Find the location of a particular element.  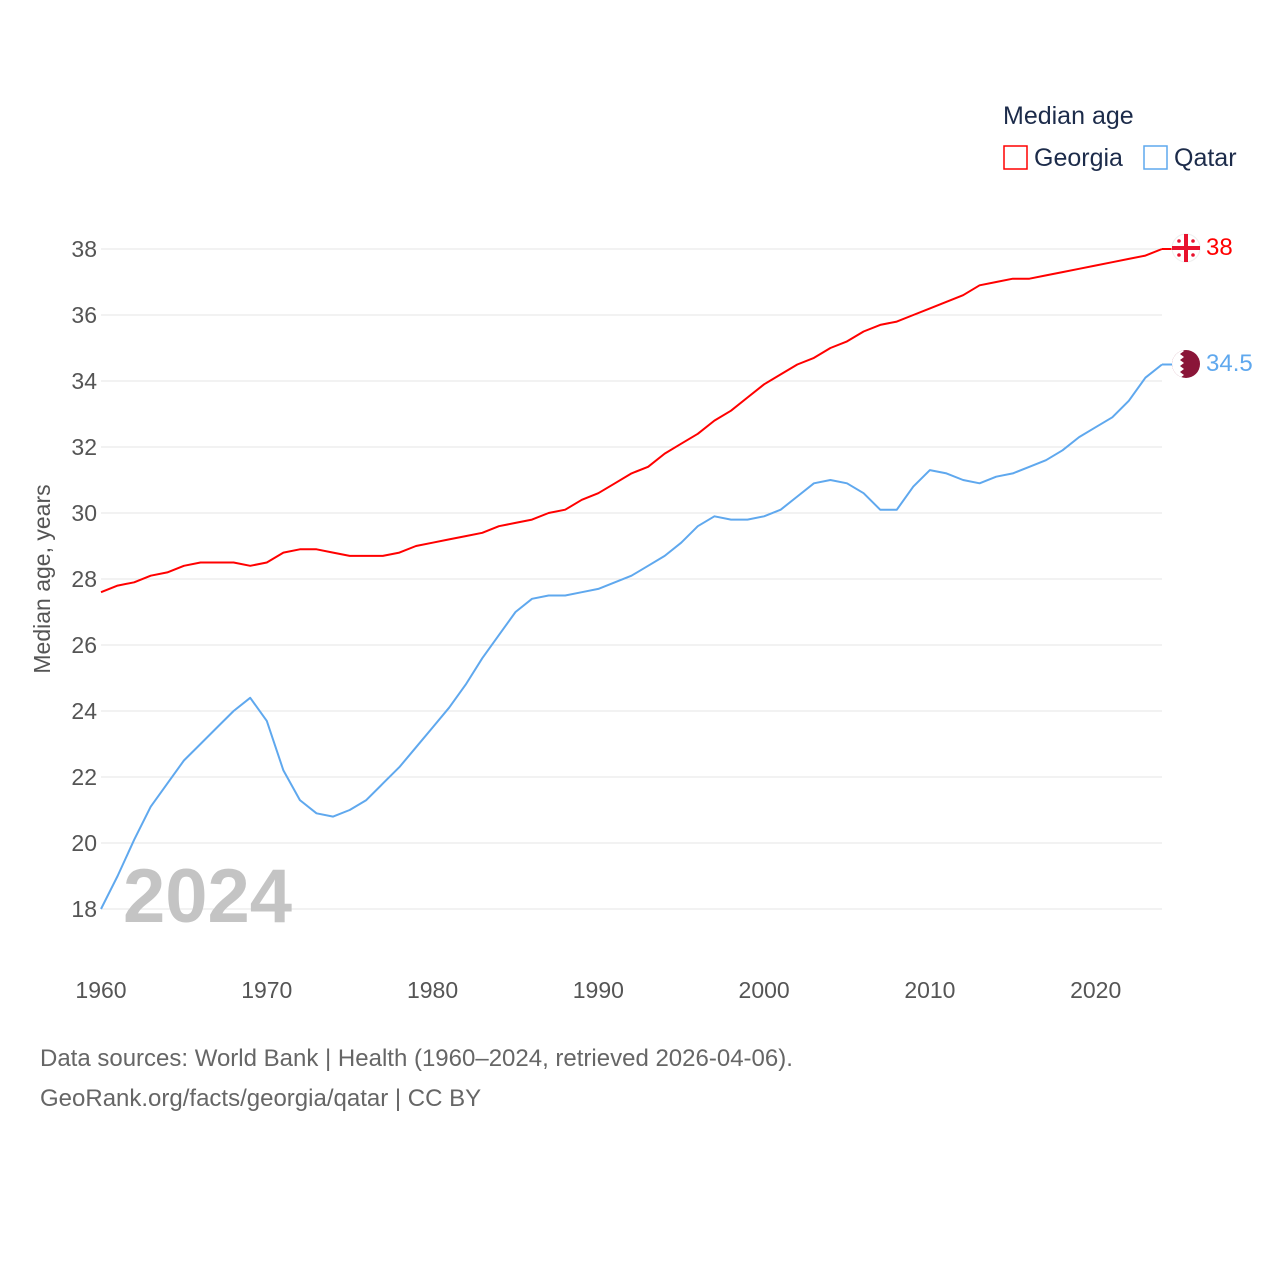

georgia-flag-icon is located at coordinates (1186, 248).